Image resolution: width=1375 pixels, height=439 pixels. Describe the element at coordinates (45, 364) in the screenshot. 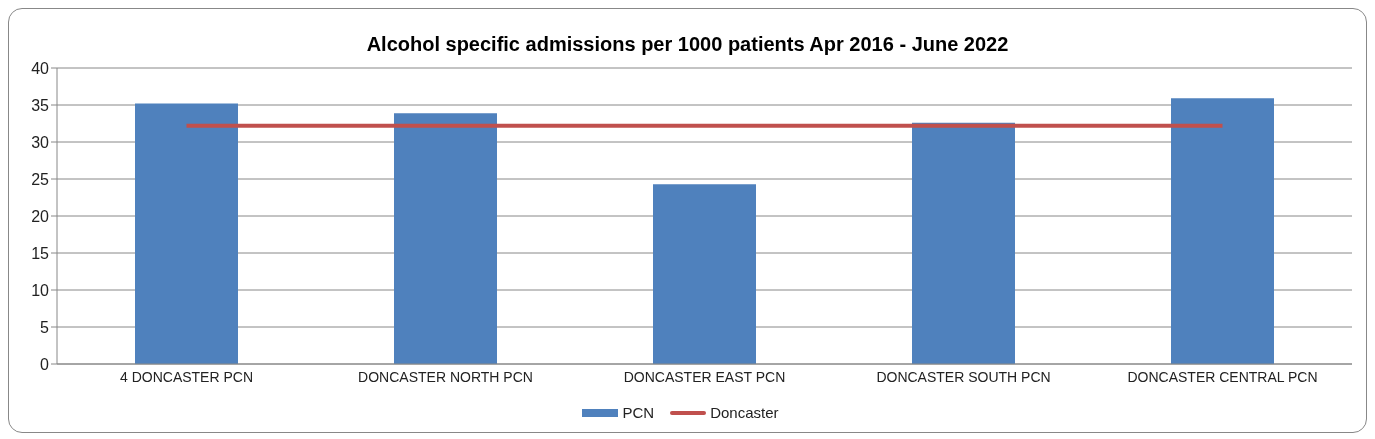

I see `y-tick-label: 0` at that location.